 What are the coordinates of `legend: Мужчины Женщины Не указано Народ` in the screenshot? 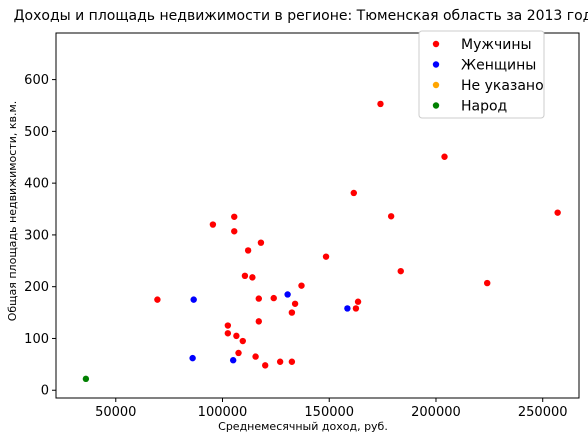 It's located at (481, 74).